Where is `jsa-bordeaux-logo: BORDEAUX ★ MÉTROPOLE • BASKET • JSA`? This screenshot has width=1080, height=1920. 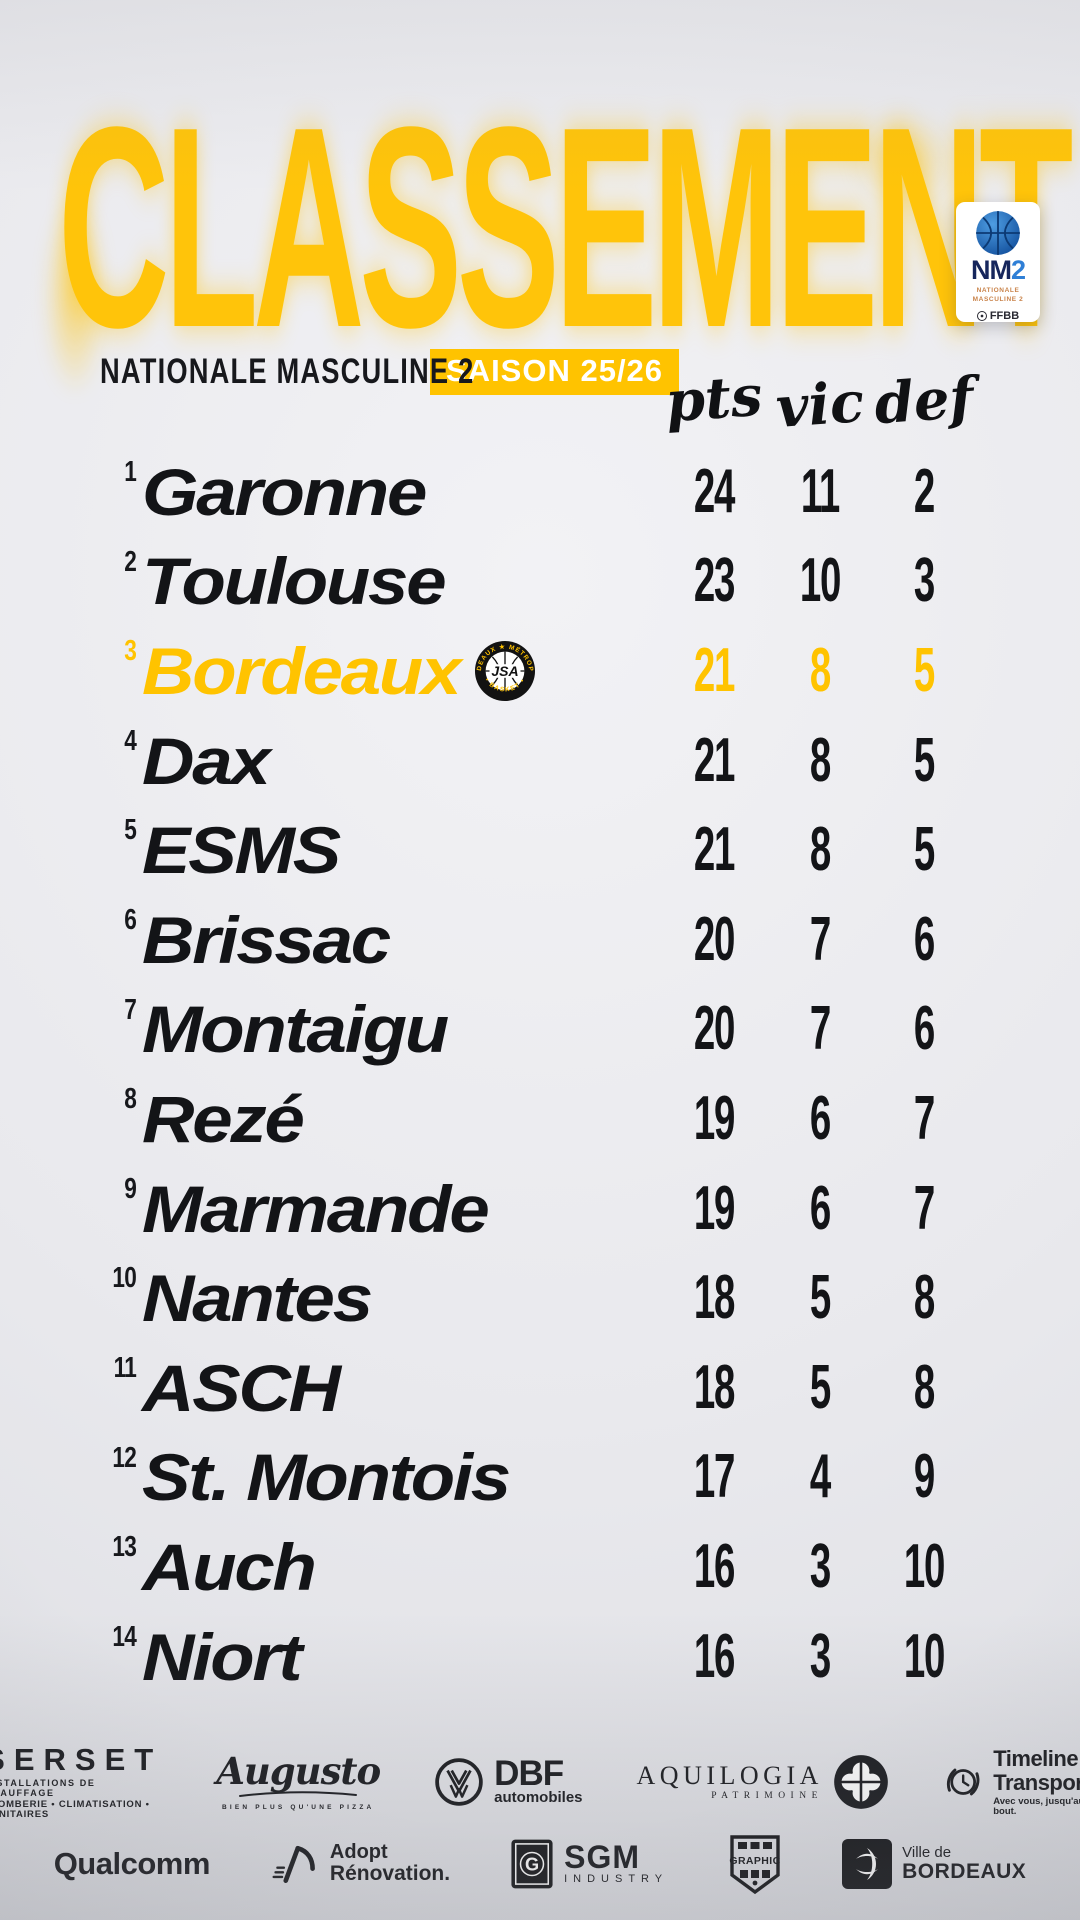 jsa-bordeaux-logo: BORDEAUX ★ MÉTROPOLE • BASKET • JSA is located at coordinates (505, 671).